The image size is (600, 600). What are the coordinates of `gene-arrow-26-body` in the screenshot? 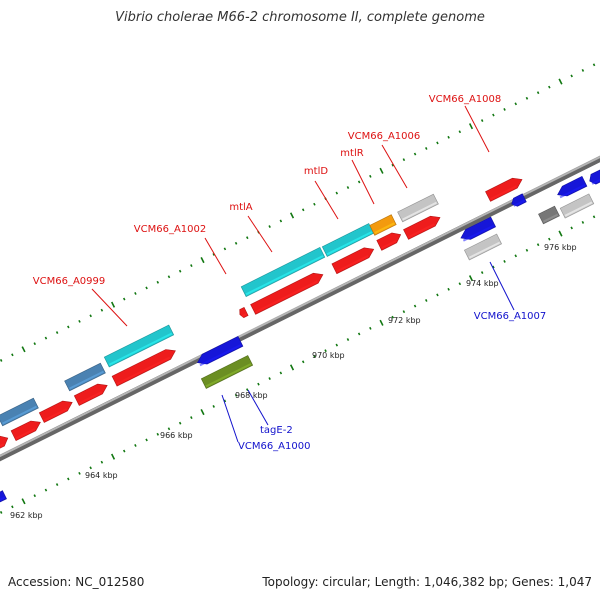 It's located at (577, 206).